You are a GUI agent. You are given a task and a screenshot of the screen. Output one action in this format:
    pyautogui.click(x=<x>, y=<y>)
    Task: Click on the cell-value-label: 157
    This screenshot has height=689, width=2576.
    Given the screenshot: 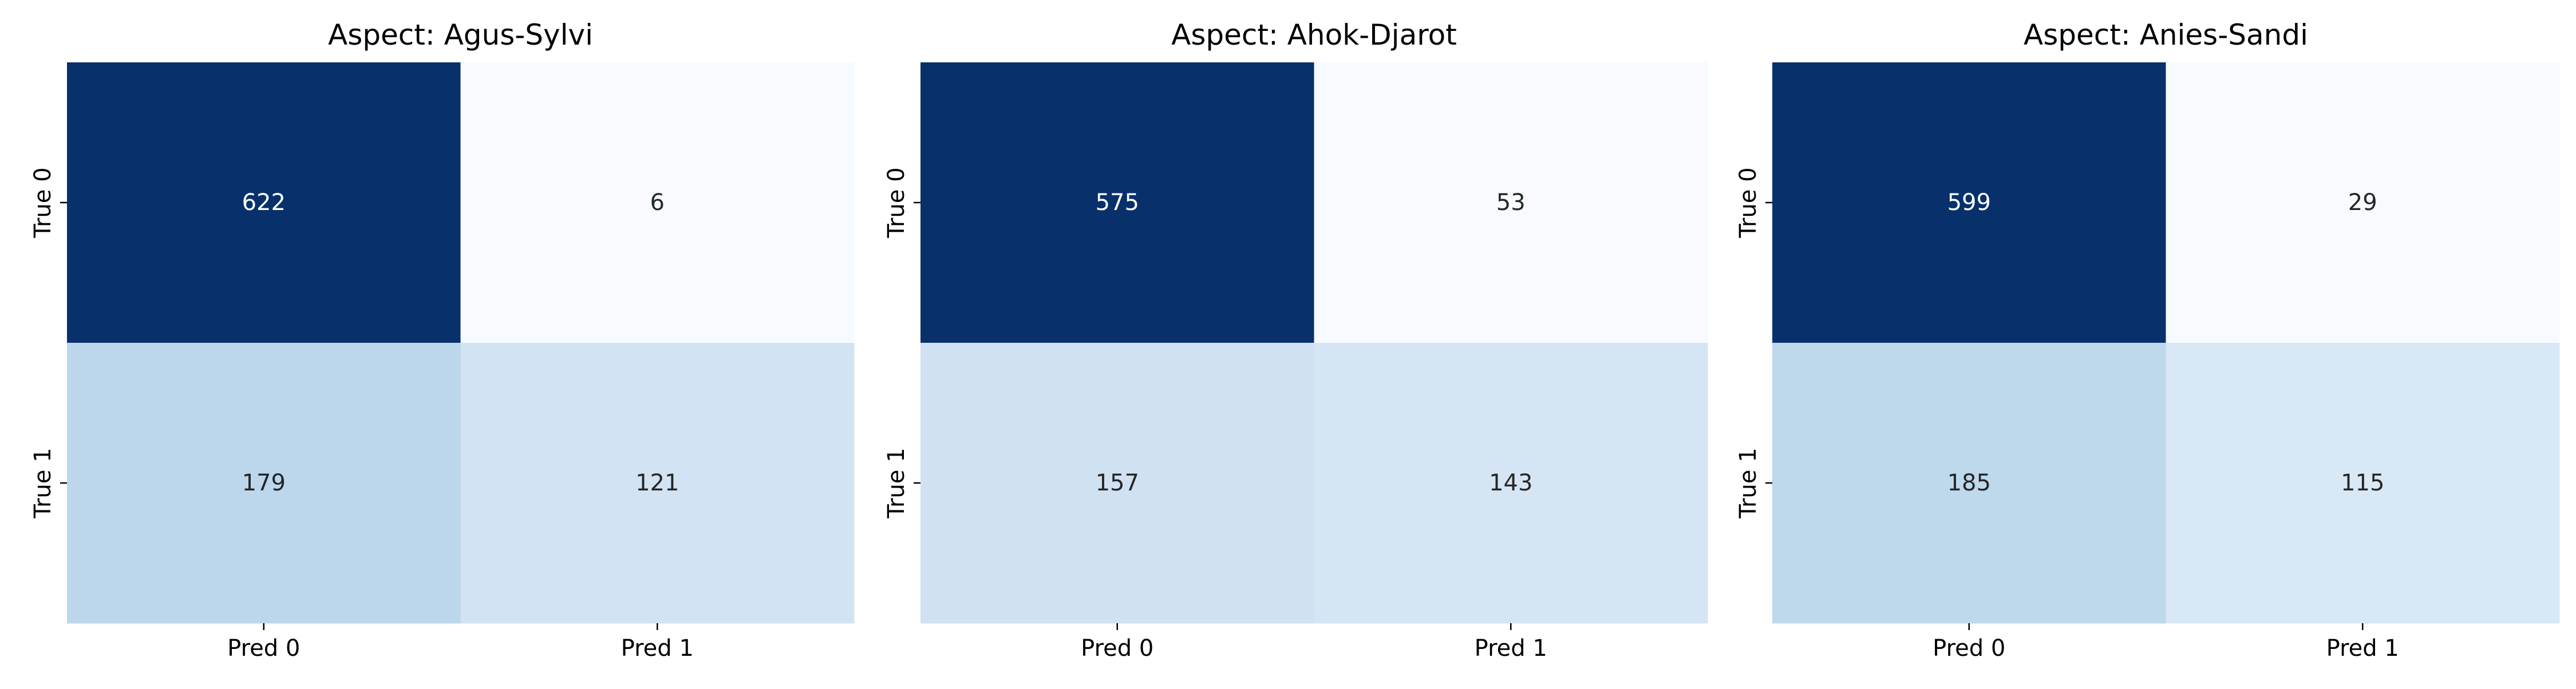 What is the action you would take?
    pyautogui.click(x=1117, y=483)
    